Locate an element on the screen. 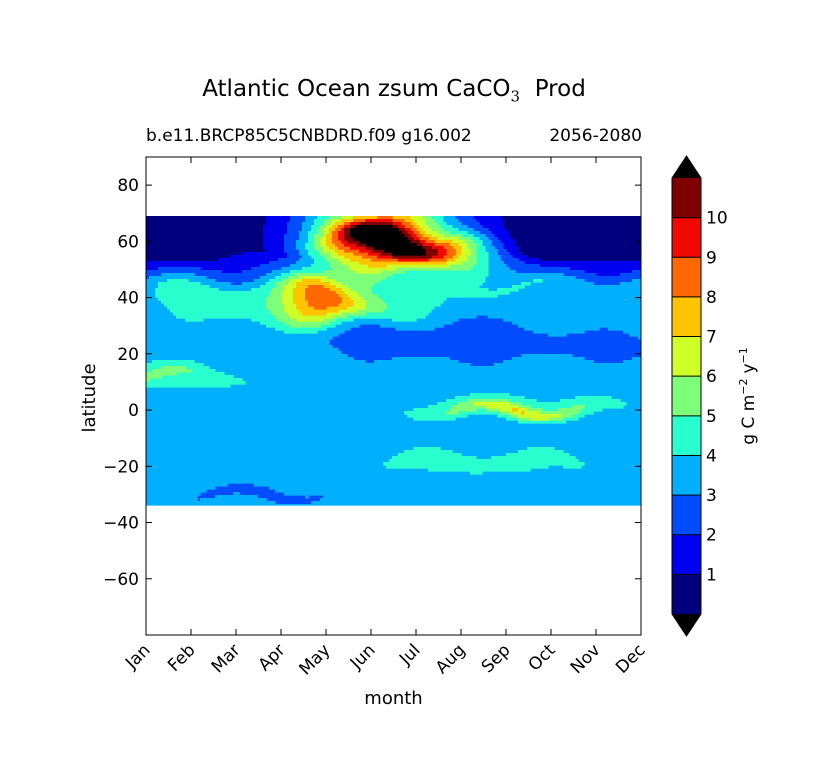  y-tick-label: 80 is located at coordinates (128, 186).